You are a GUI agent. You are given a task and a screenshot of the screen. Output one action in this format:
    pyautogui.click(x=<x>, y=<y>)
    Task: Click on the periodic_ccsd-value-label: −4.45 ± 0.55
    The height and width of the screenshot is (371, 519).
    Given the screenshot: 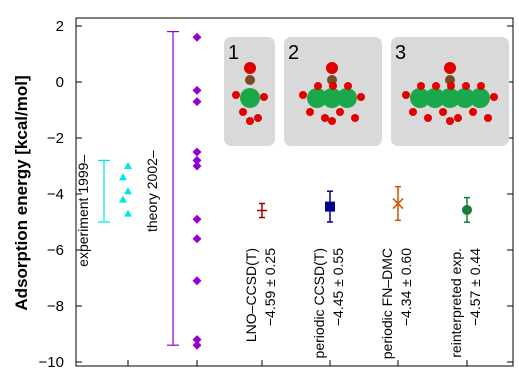 What is the action you would take?
    pyautogui.click(x=338, y=287)
    